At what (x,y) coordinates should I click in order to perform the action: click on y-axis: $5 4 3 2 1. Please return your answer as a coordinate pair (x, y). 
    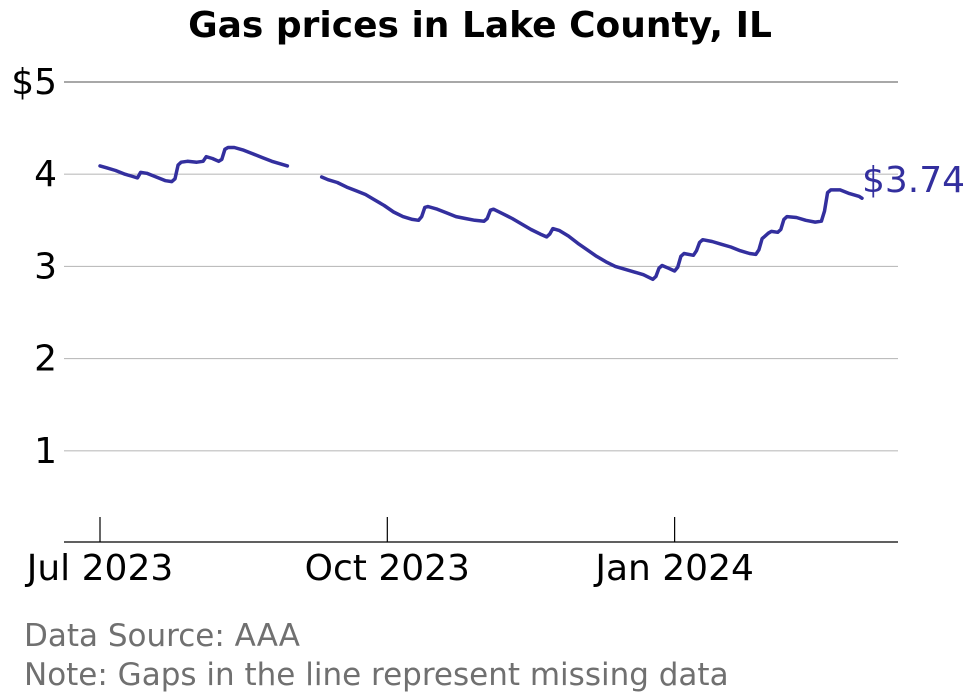
    Looking at the image, I should click on (34, 267).